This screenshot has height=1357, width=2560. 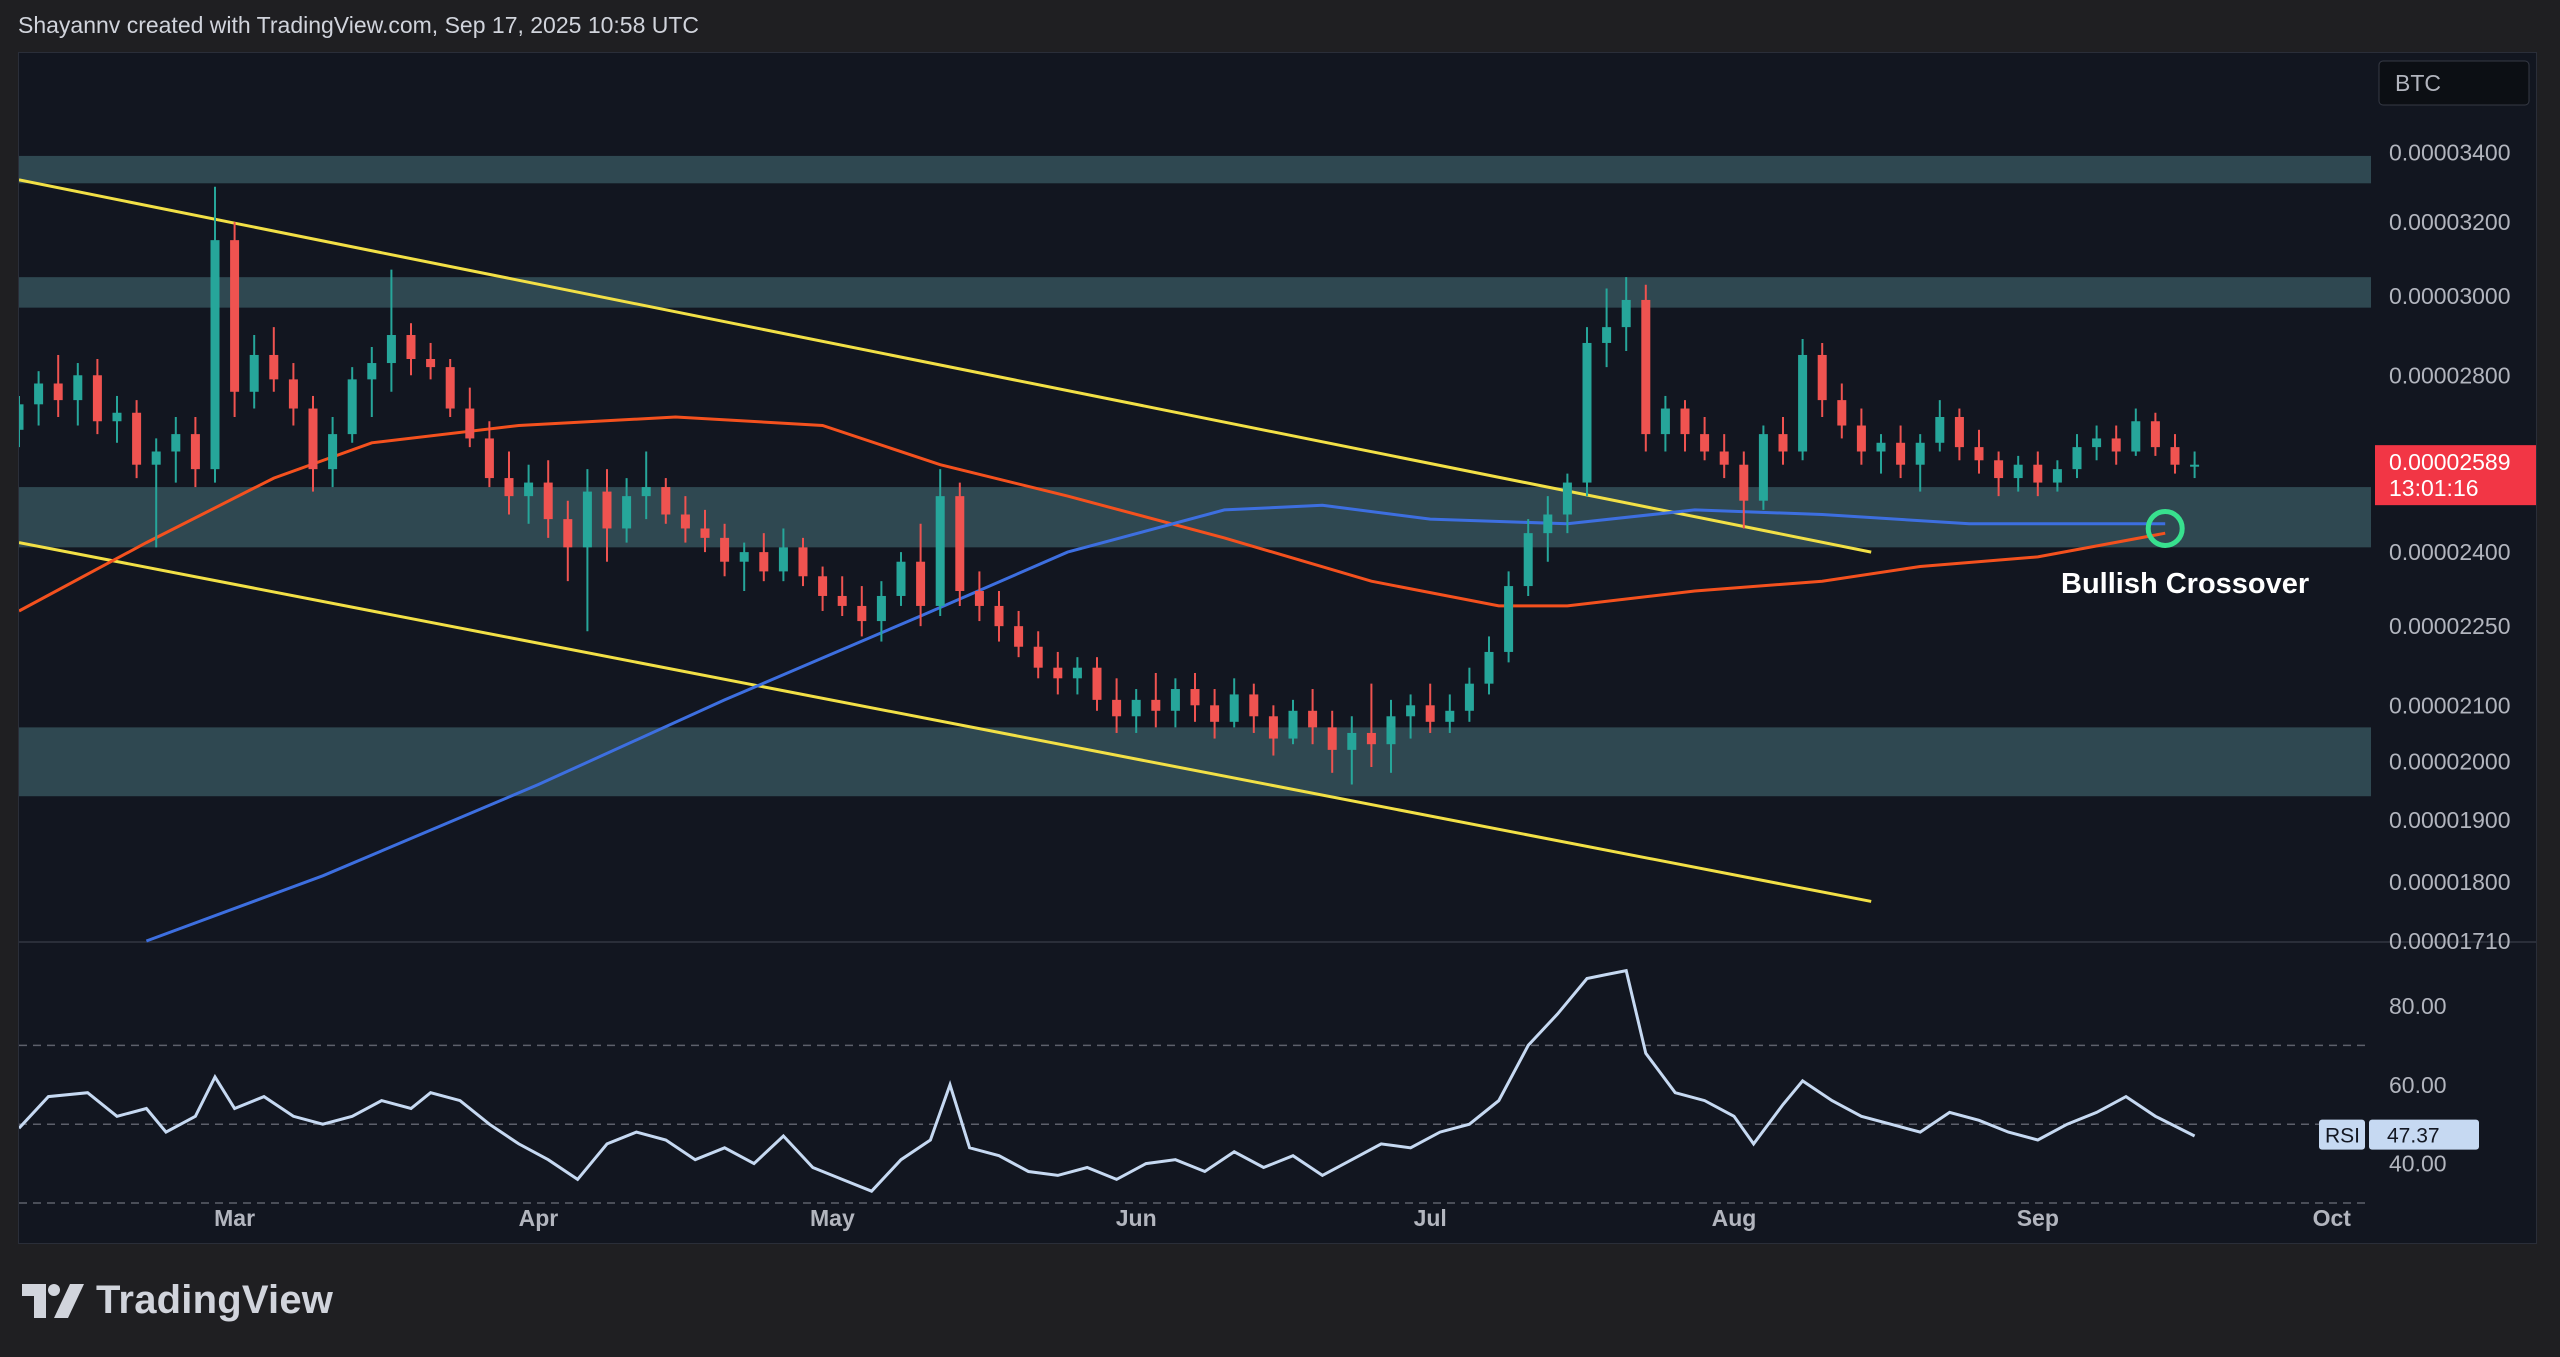 I want to click on footer-brand: TradingView, so click(x=177, y=1300).